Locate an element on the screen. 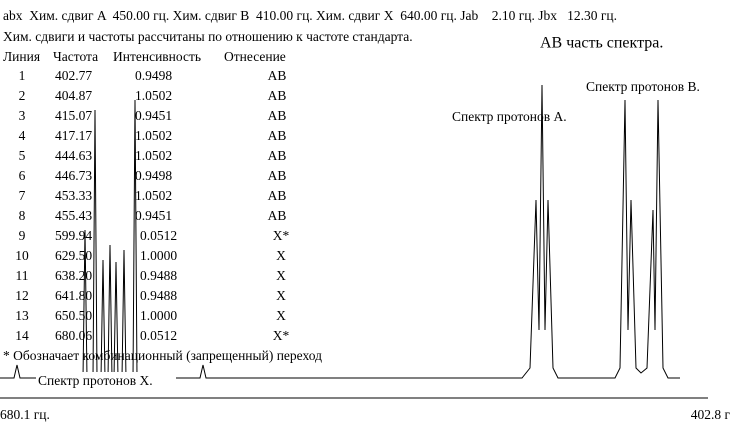  label-bg is located at coordinates (106, 381).